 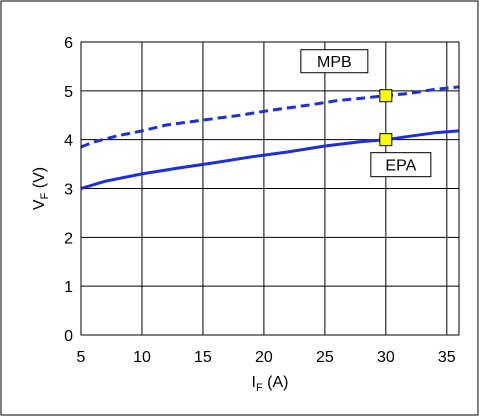 I want to click on marker-layer, so click(x=386, y=118).